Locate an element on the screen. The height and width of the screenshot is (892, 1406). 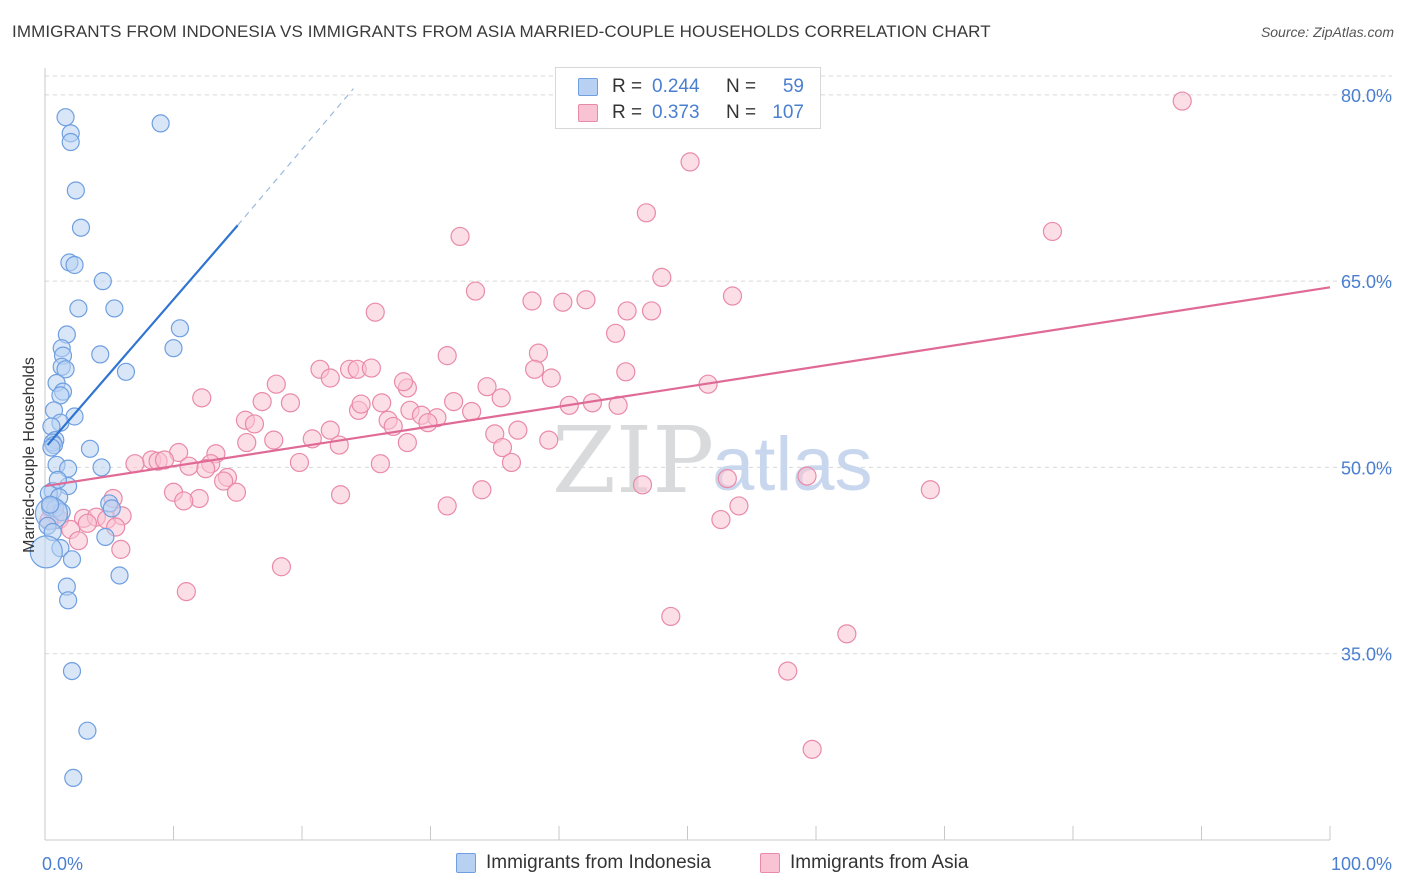
bottom-legend-swatch-indonesia is located at coordinates (466, 863).